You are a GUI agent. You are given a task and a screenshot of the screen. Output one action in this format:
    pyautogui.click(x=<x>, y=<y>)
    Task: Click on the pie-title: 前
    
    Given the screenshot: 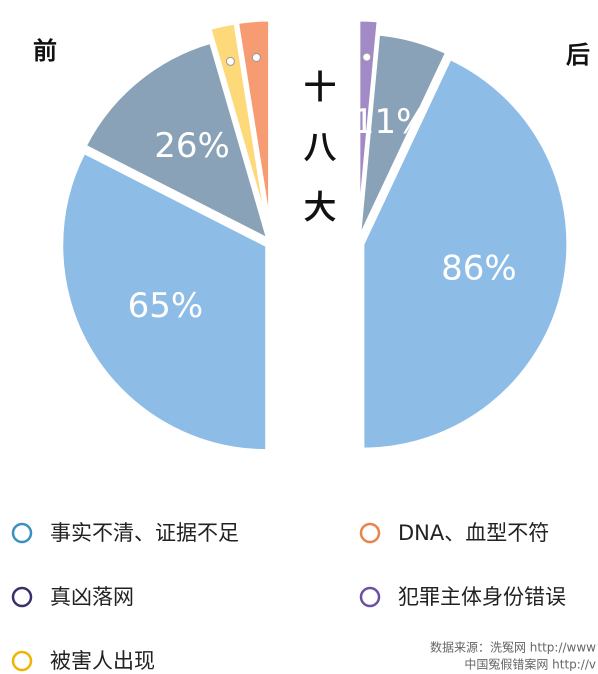 What is the action you would take?
    pyautogui.click(x=45, y=51)
    